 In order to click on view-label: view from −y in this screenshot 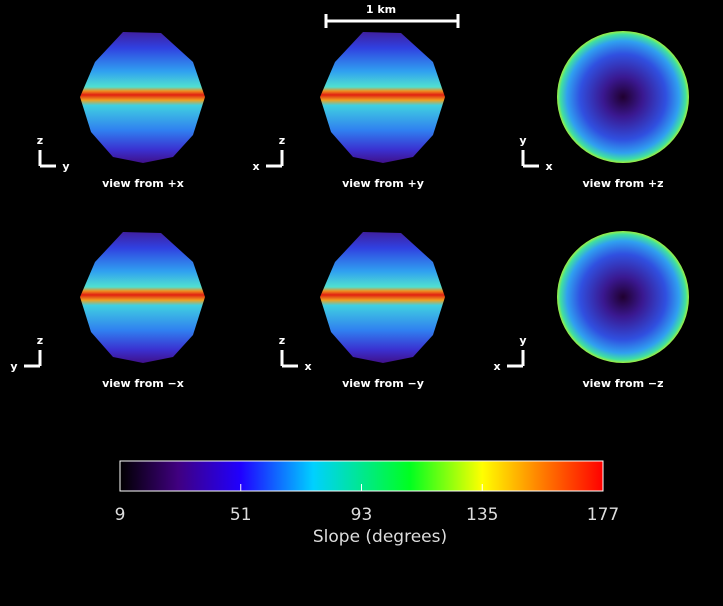, I will do `click(383, 383)`.